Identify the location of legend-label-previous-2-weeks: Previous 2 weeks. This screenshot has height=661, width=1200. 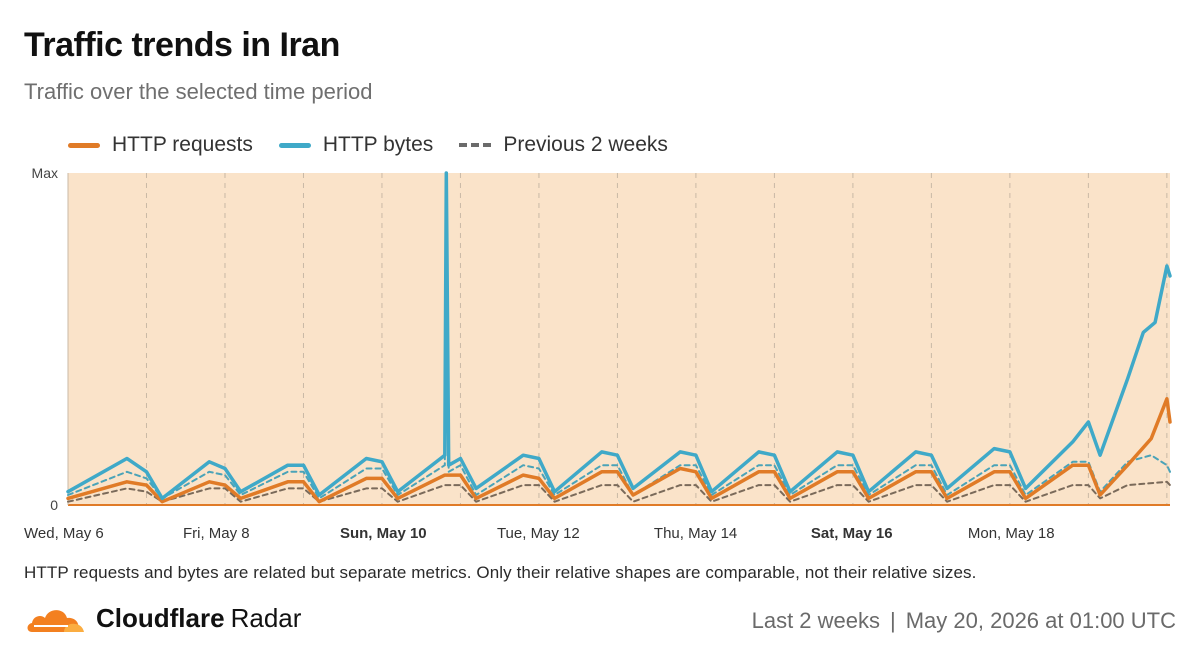
(585, 144).